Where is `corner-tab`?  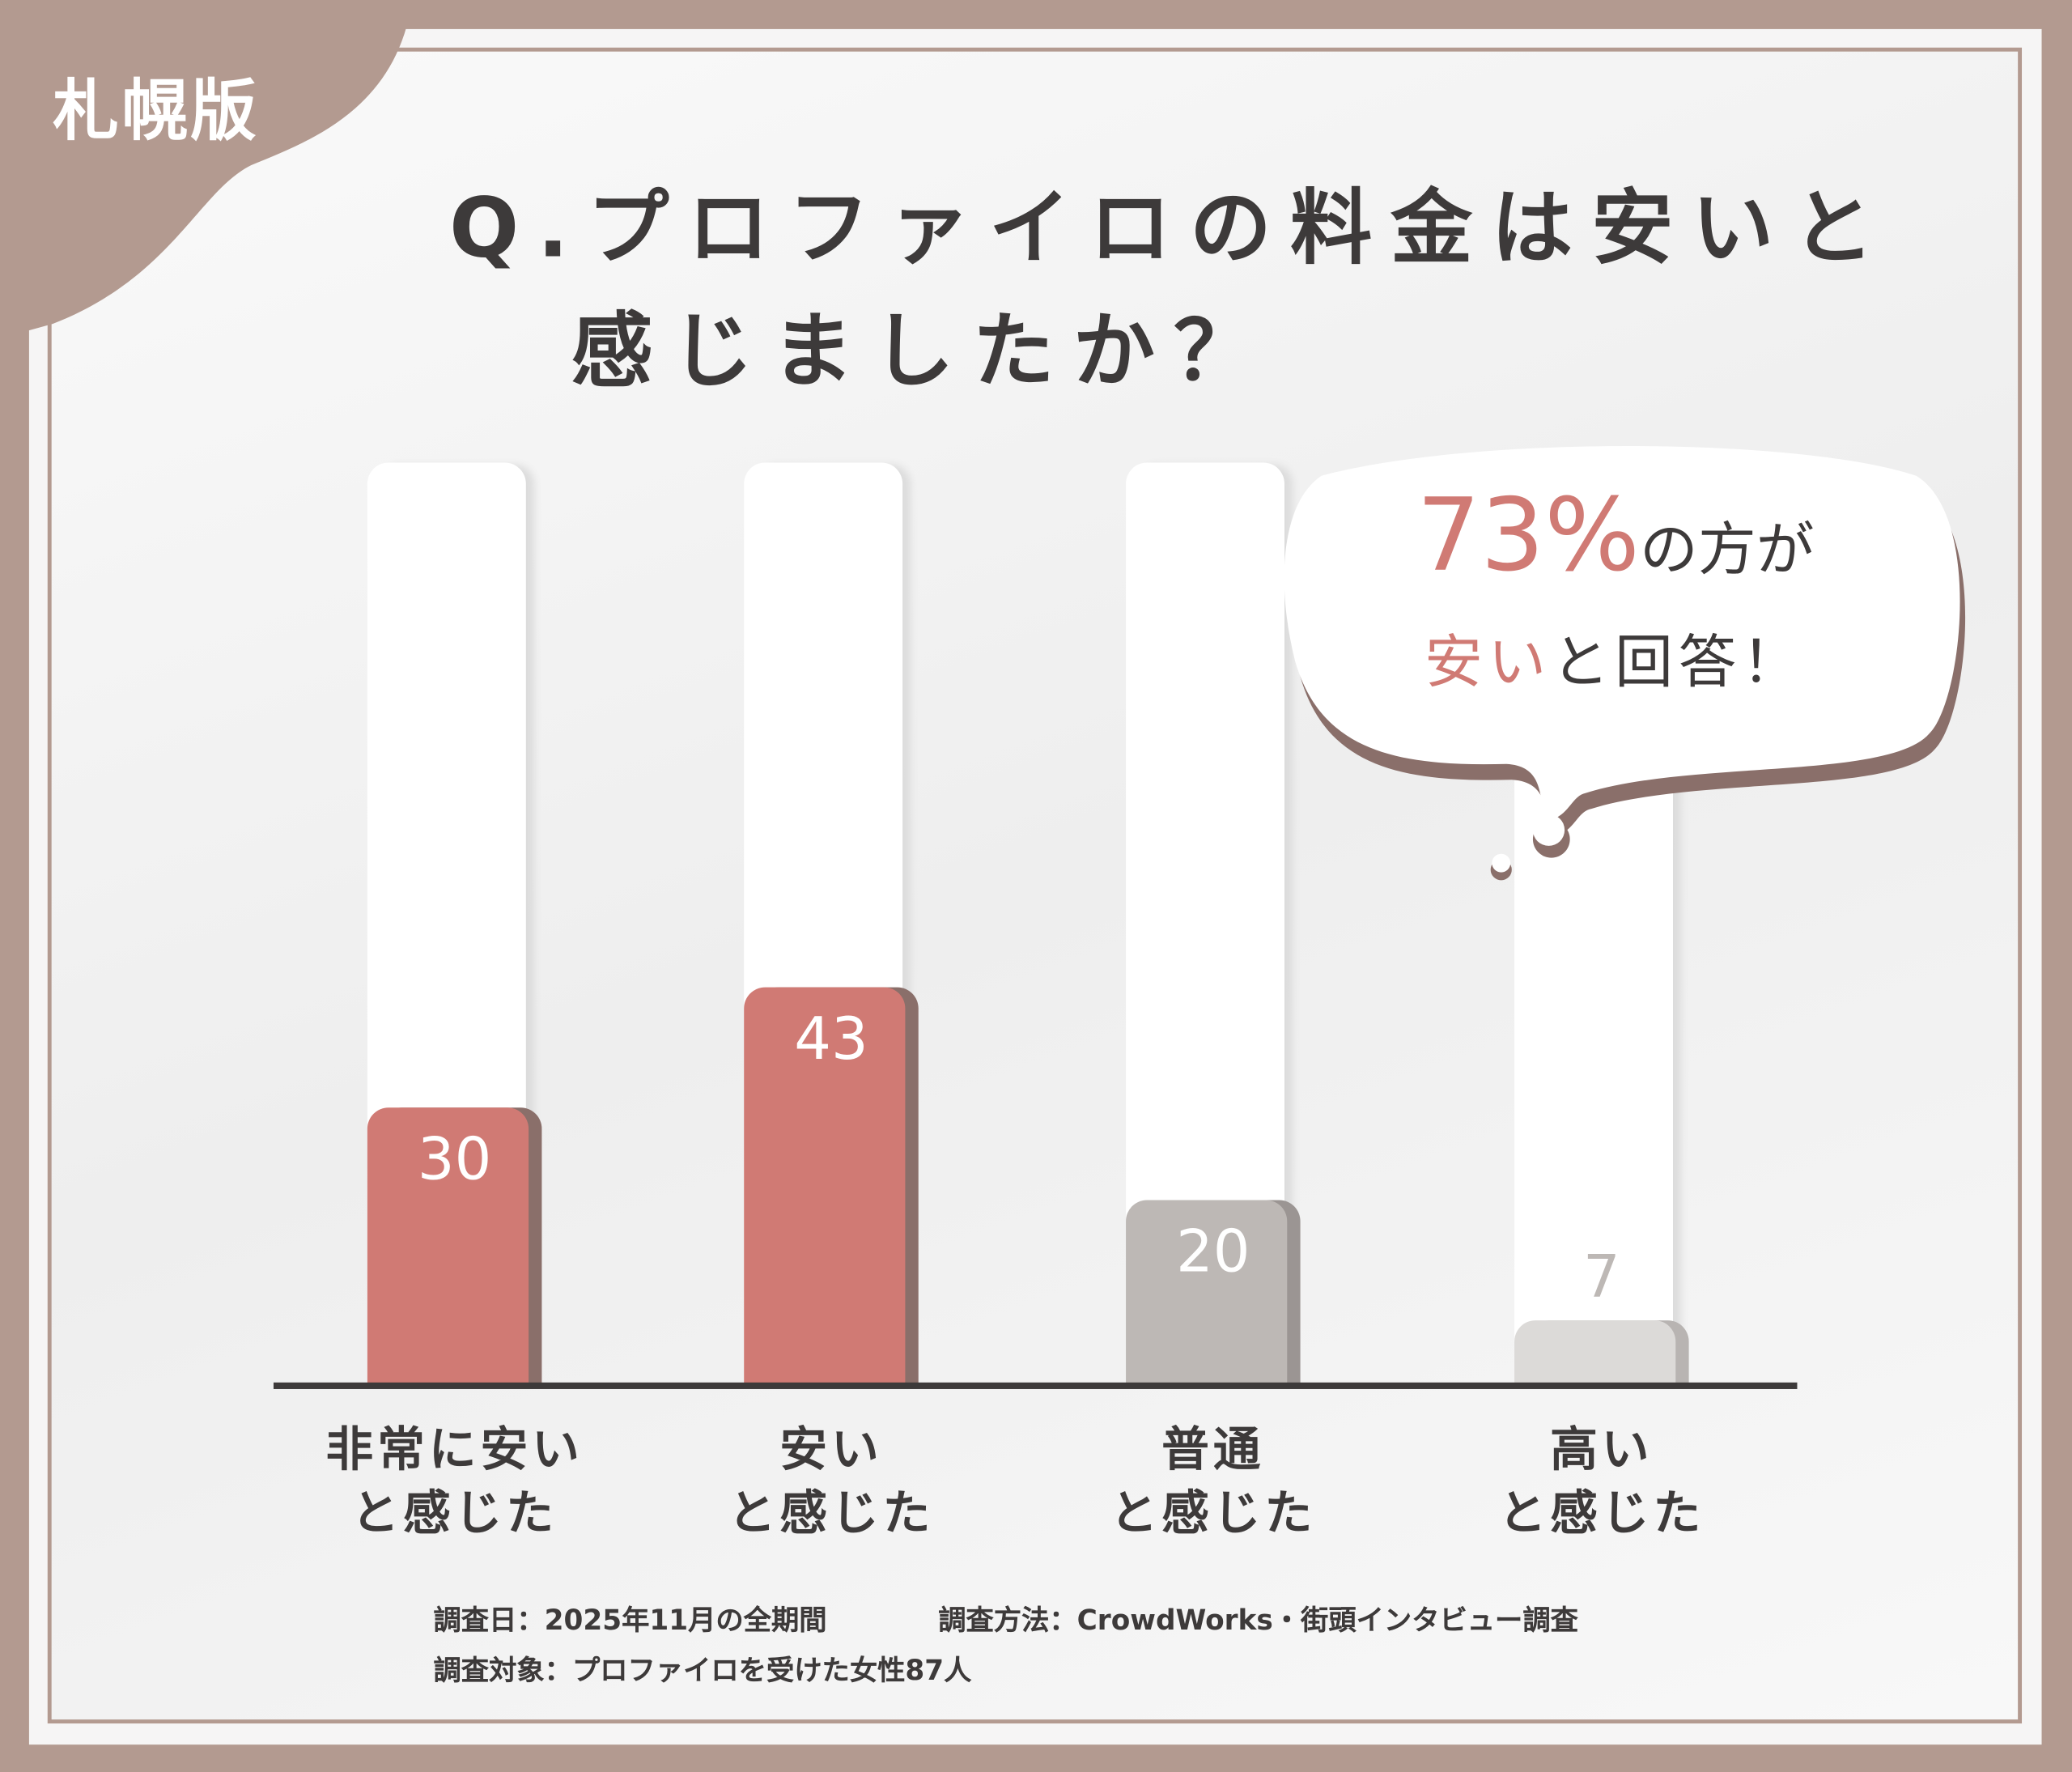
corner-tab is located at coordinates (206, 166).